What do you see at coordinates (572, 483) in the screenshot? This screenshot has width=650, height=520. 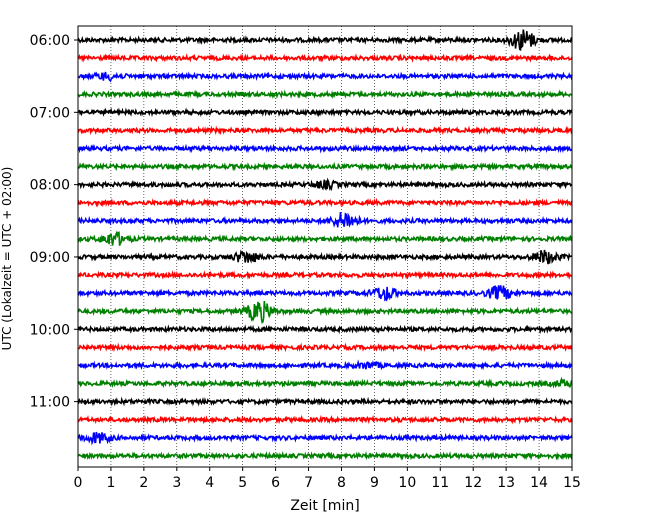 I see `x-tick-label: 15` at bounding box center [572, 483].